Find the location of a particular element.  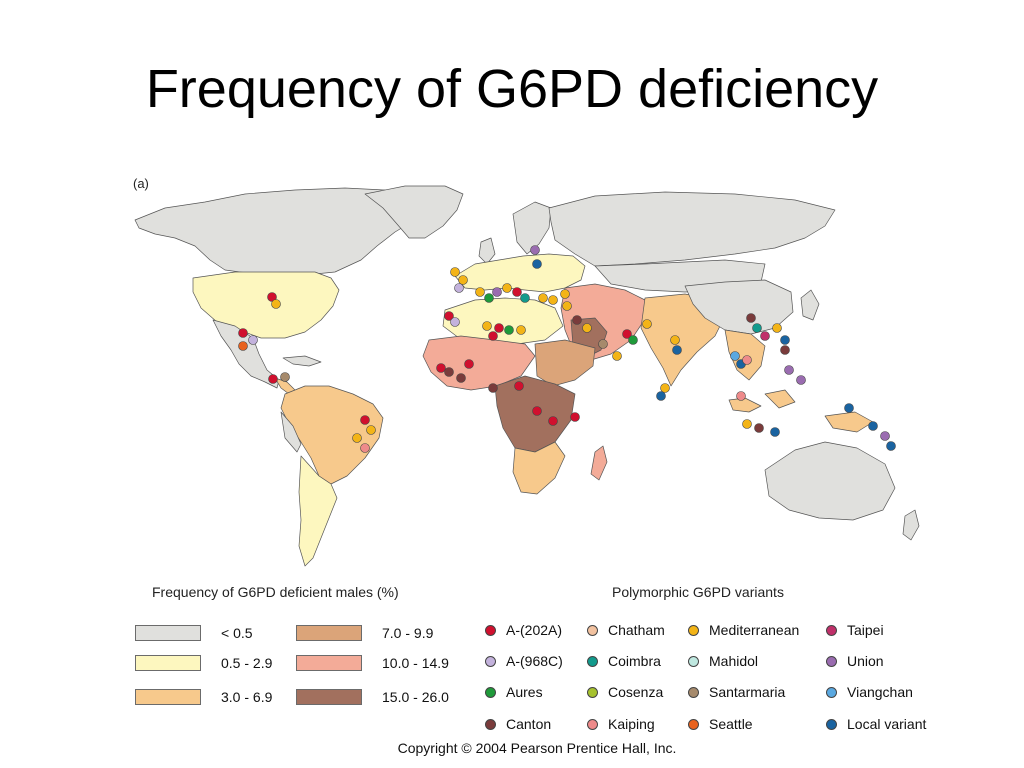

variant-legend-item: Seattle is located at coordinates (720, 724).